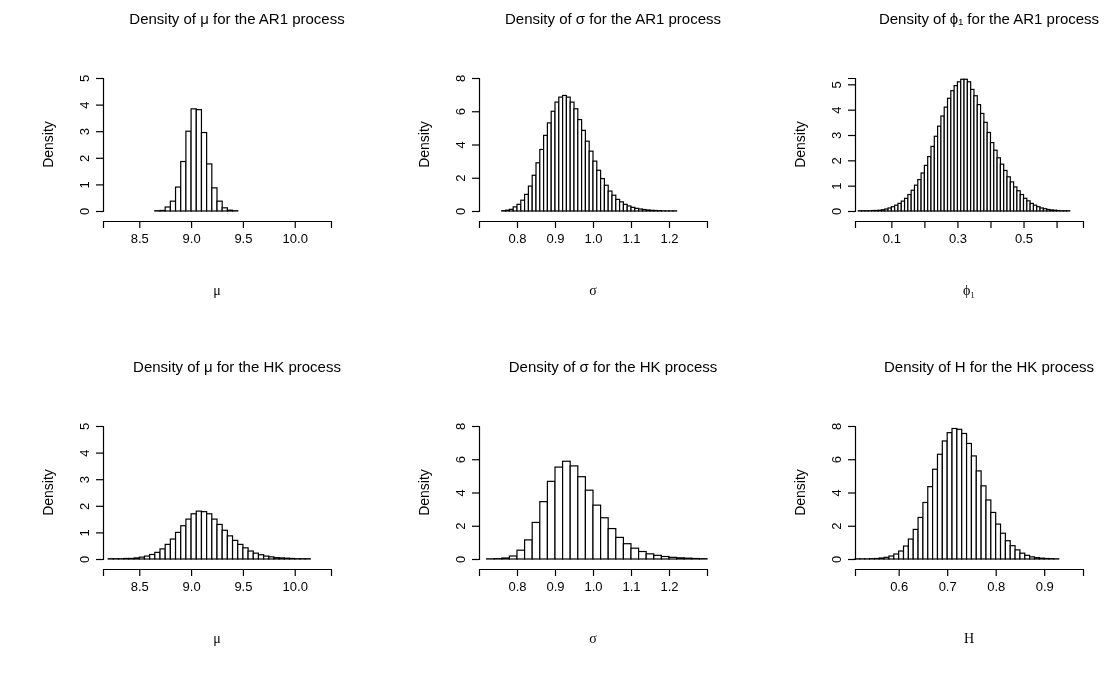 The width and height of the screenshot is (1118, 695). What do you see at coordinates (237, 366) in the screenshot?
I see `chart-title: Density of μ for the HK process` at bounding box center [237, 366].